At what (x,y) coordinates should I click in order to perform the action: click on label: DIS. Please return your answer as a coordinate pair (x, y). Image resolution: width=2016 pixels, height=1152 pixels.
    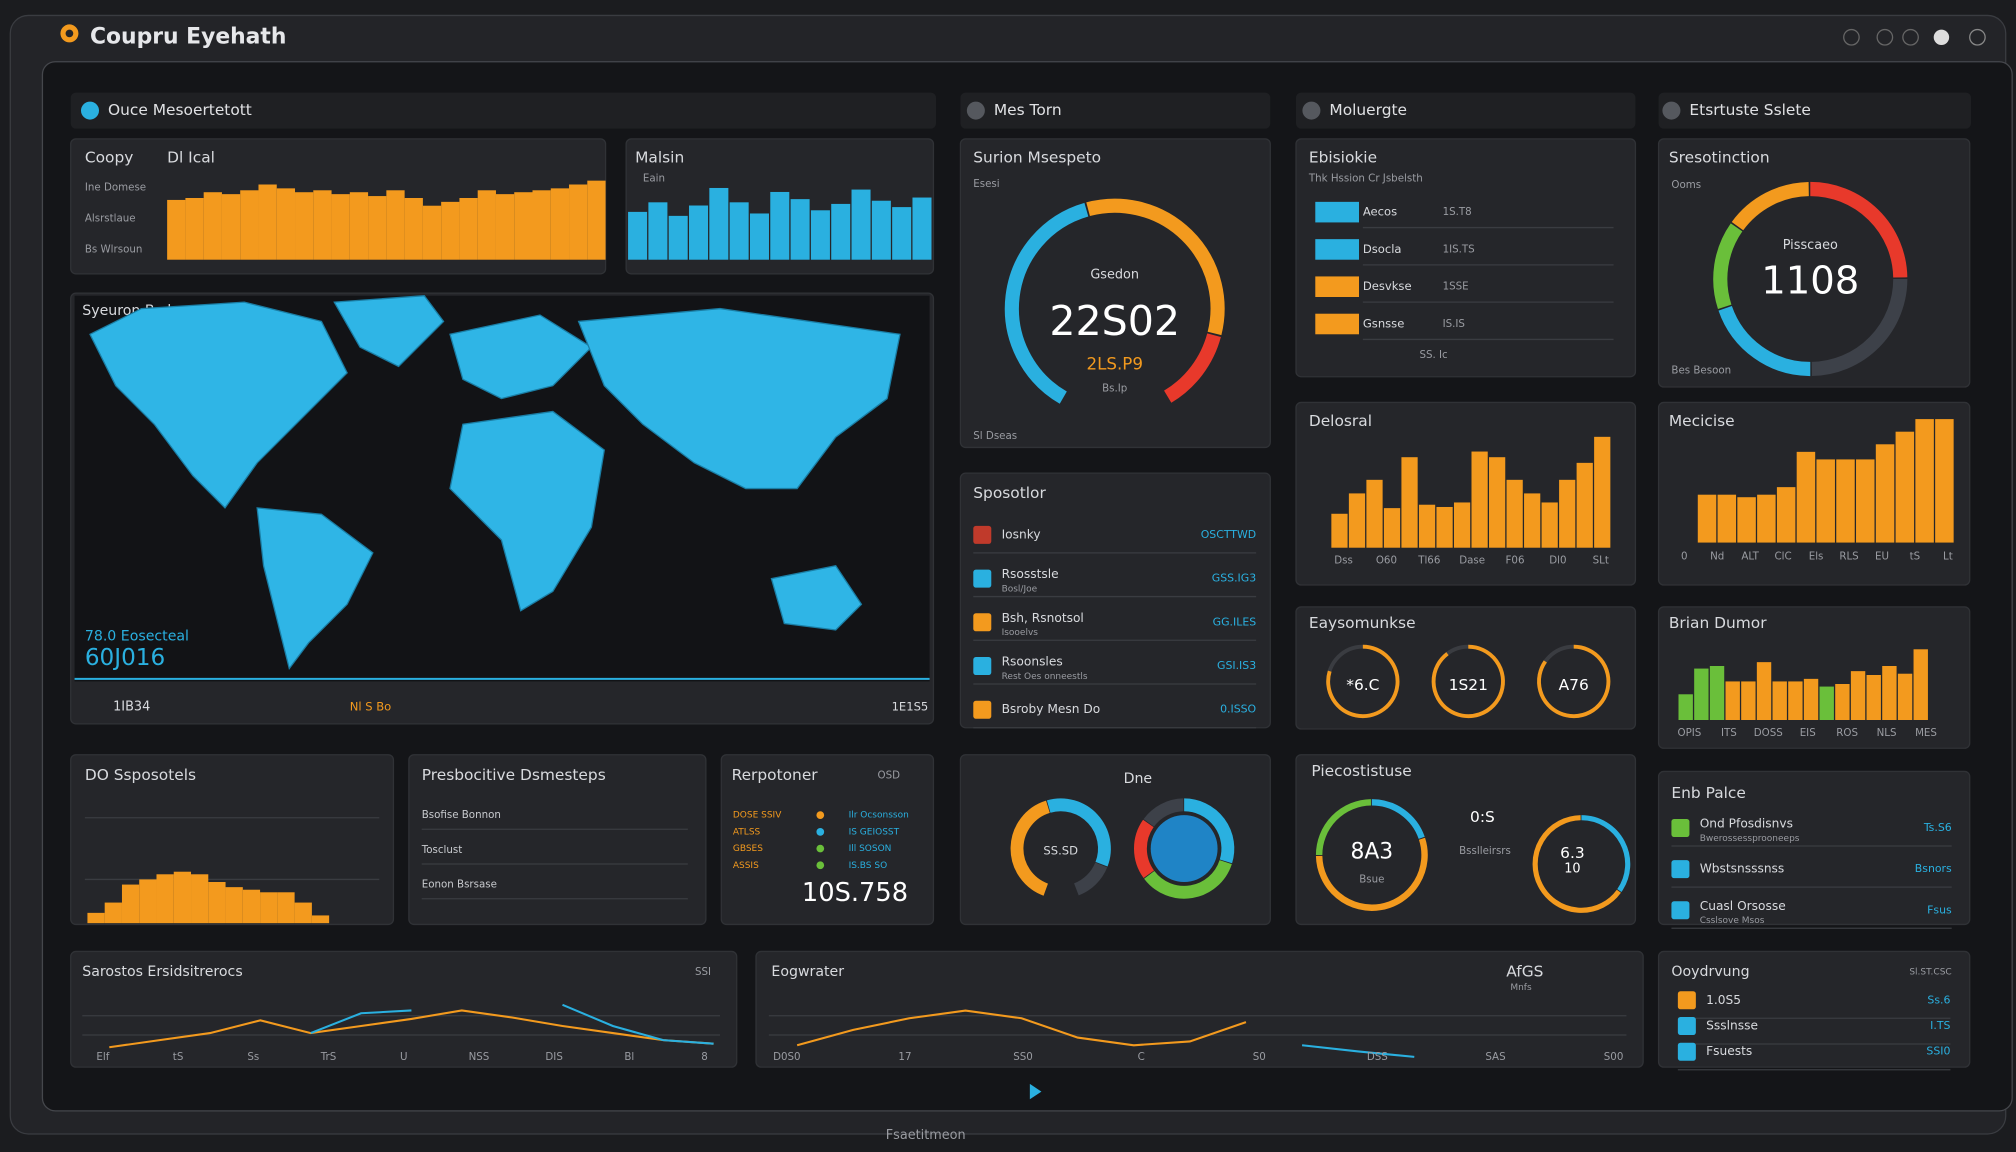
    Looking at the image, I should click on (553, 1057).